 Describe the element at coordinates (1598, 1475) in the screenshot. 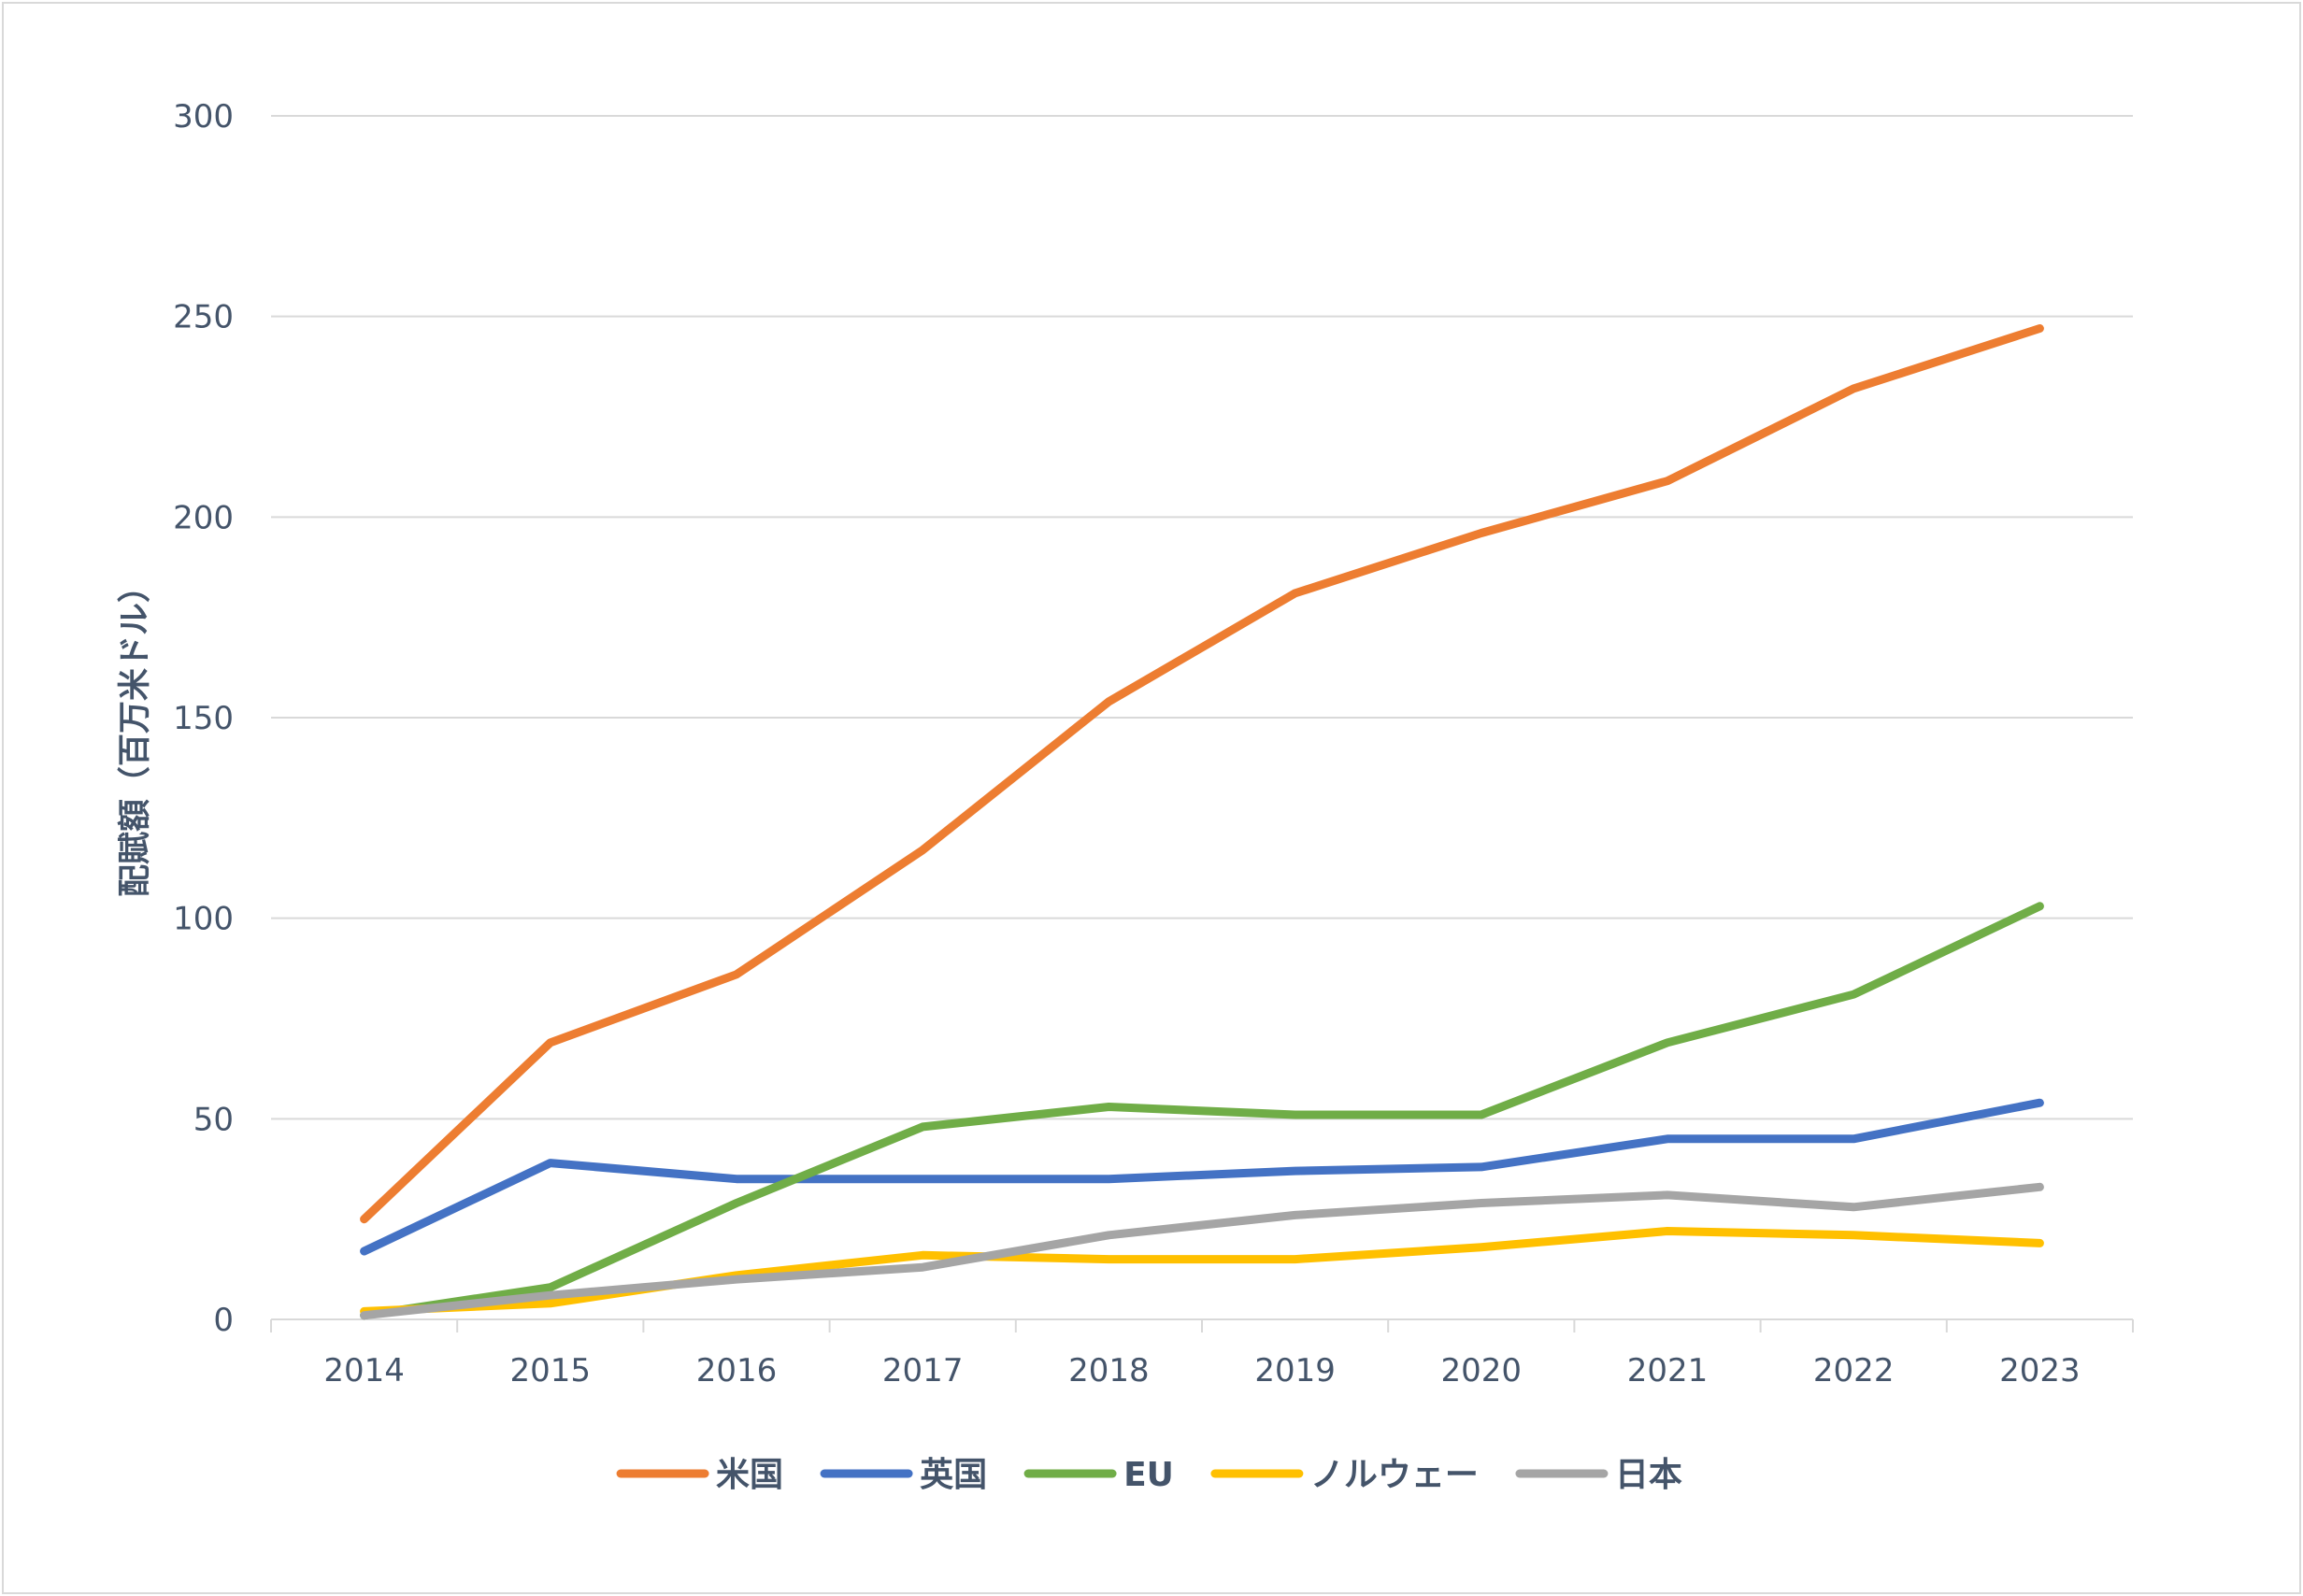

I see `legend-item-4: 日本` at that location.